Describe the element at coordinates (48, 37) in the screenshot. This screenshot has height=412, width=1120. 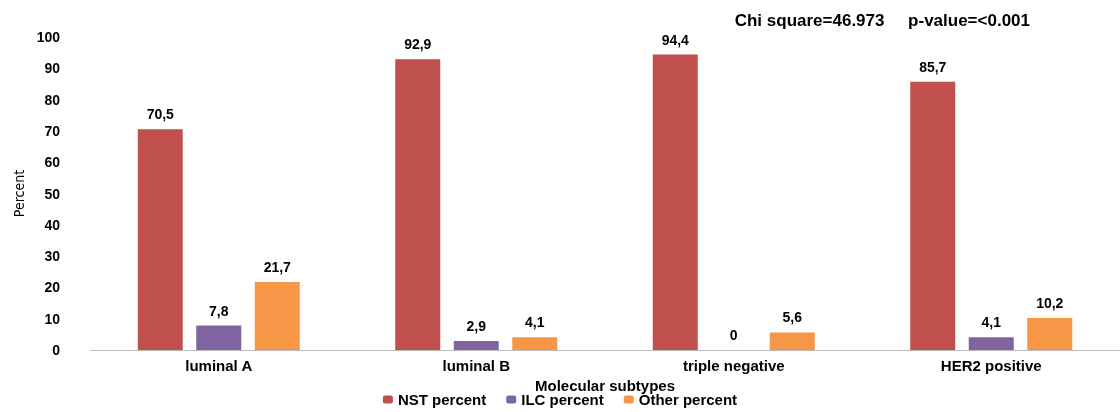
I see `y-tick-label: 100` at that location.